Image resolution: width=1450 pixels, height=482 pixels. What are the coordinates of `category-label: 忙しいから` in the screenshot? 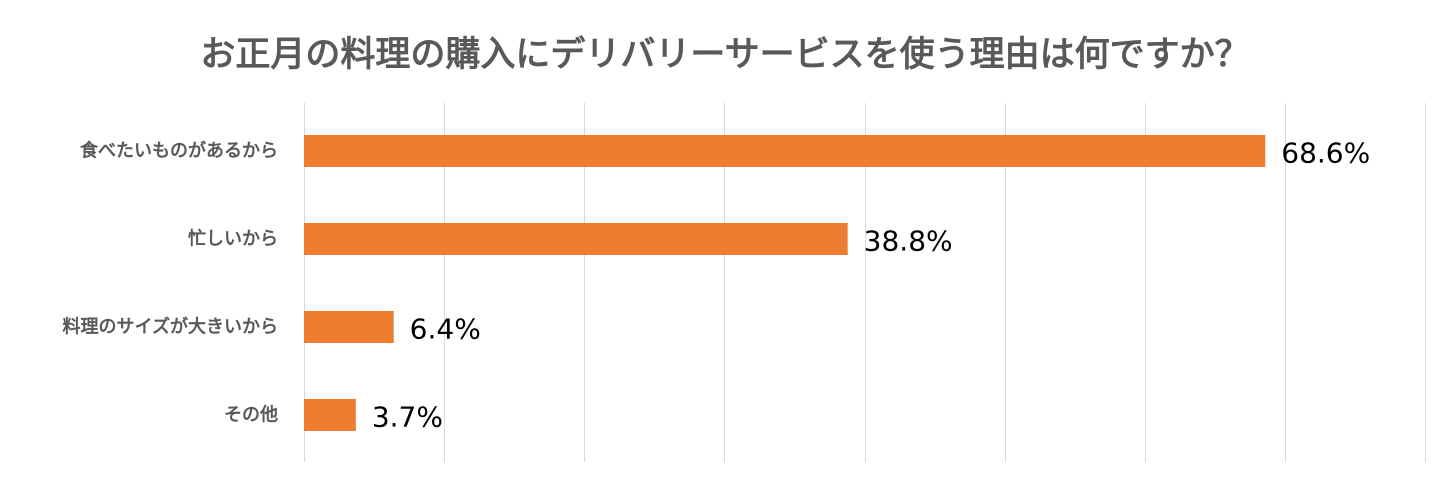 It's located at (233, 239).